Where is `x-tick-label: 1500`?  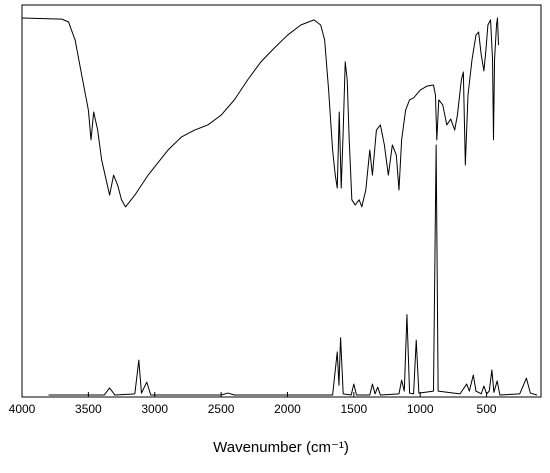 x-tick-label: 1500 is located at coordinates (353, 409).